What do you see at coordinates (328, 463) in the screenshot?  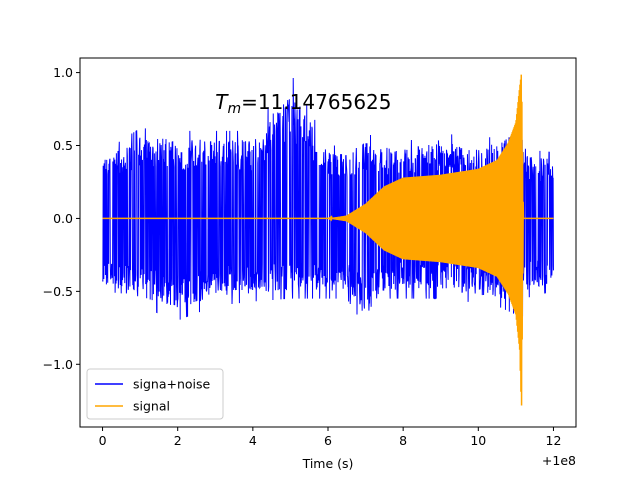 I see `x-axis-label: Time (s)` at bounding box center [328, 463].